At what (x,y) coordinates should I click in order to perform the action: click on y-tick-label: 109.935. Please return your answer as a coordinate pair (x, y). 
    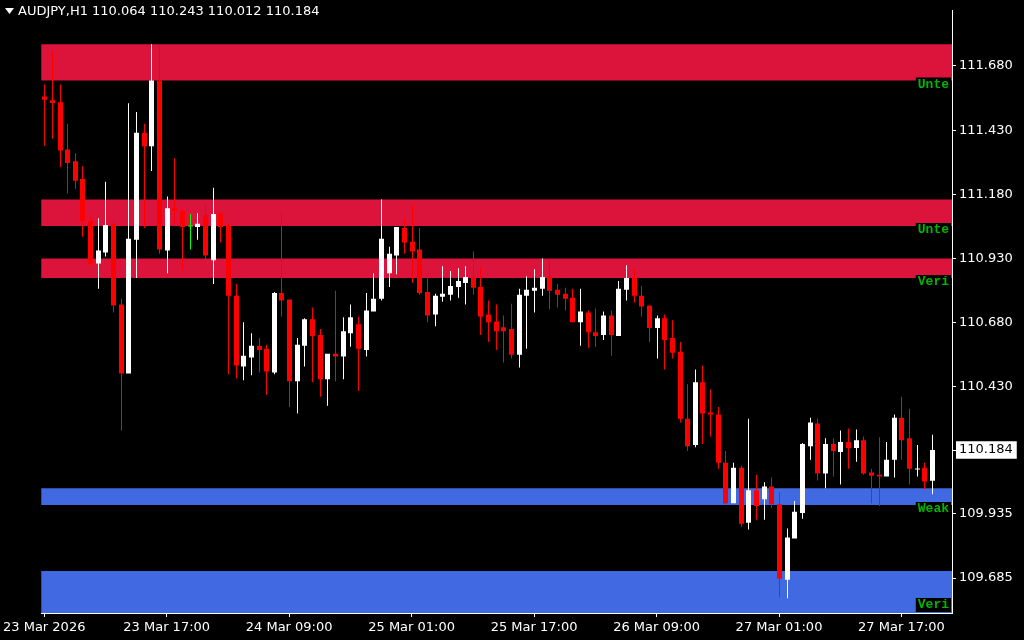
    Looking at the image, I should click on (986, 513).